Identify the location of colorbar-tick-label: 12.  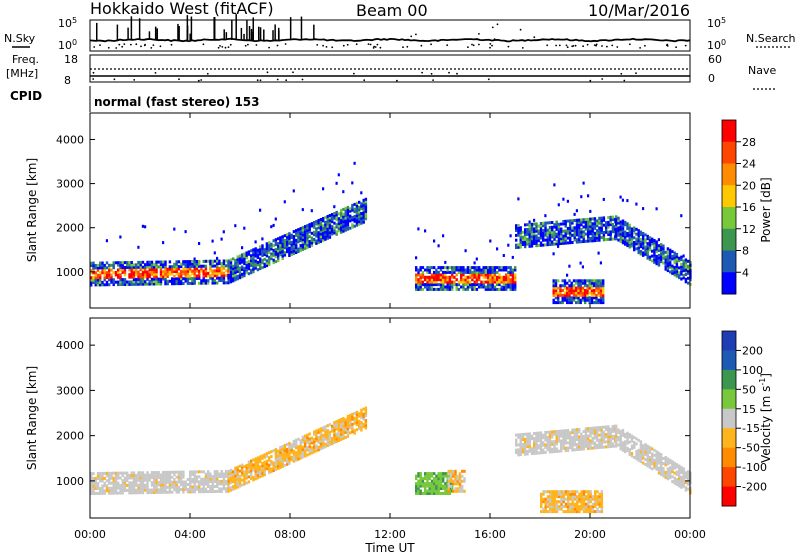
(749, 229).